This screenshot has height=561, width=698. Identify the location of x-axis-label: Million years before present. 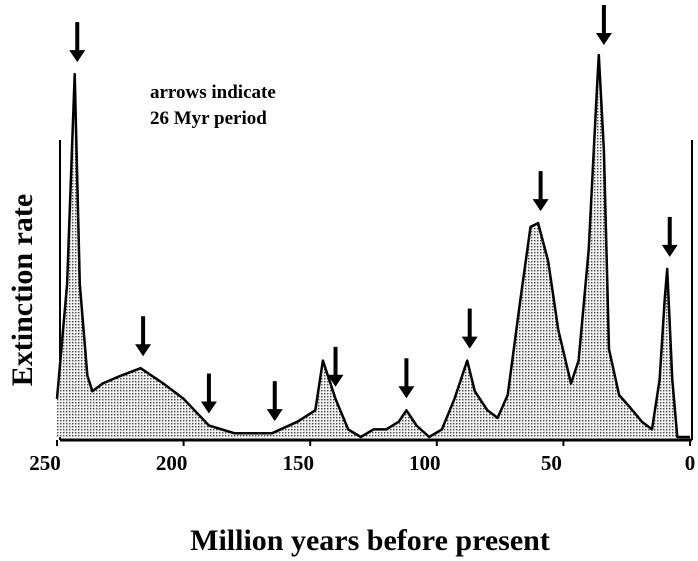
(370, 540).